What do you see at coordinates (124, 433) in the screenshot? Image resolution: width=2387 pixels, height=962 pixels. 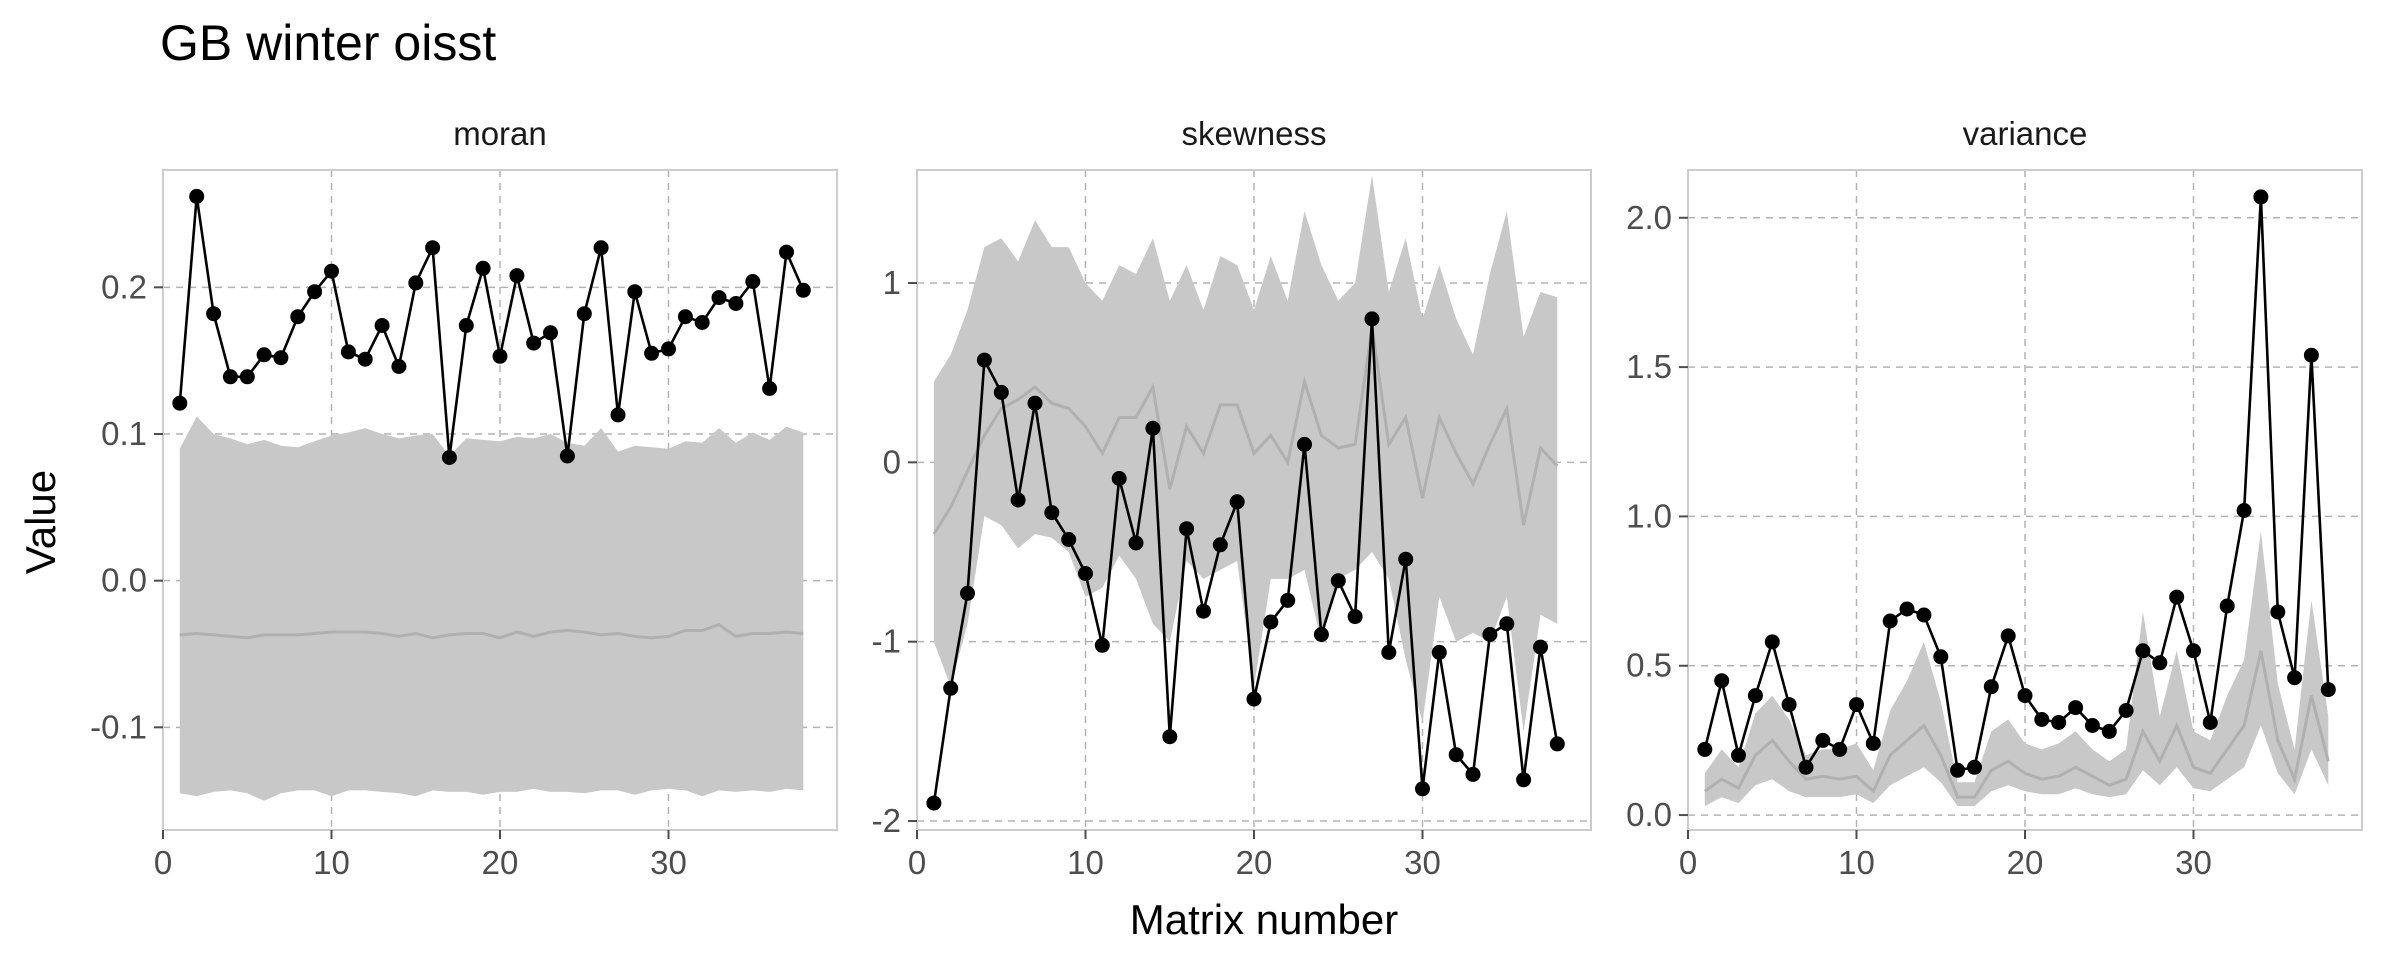 I see `y-tick-label: 0.1` at bounding box center [124, 433].